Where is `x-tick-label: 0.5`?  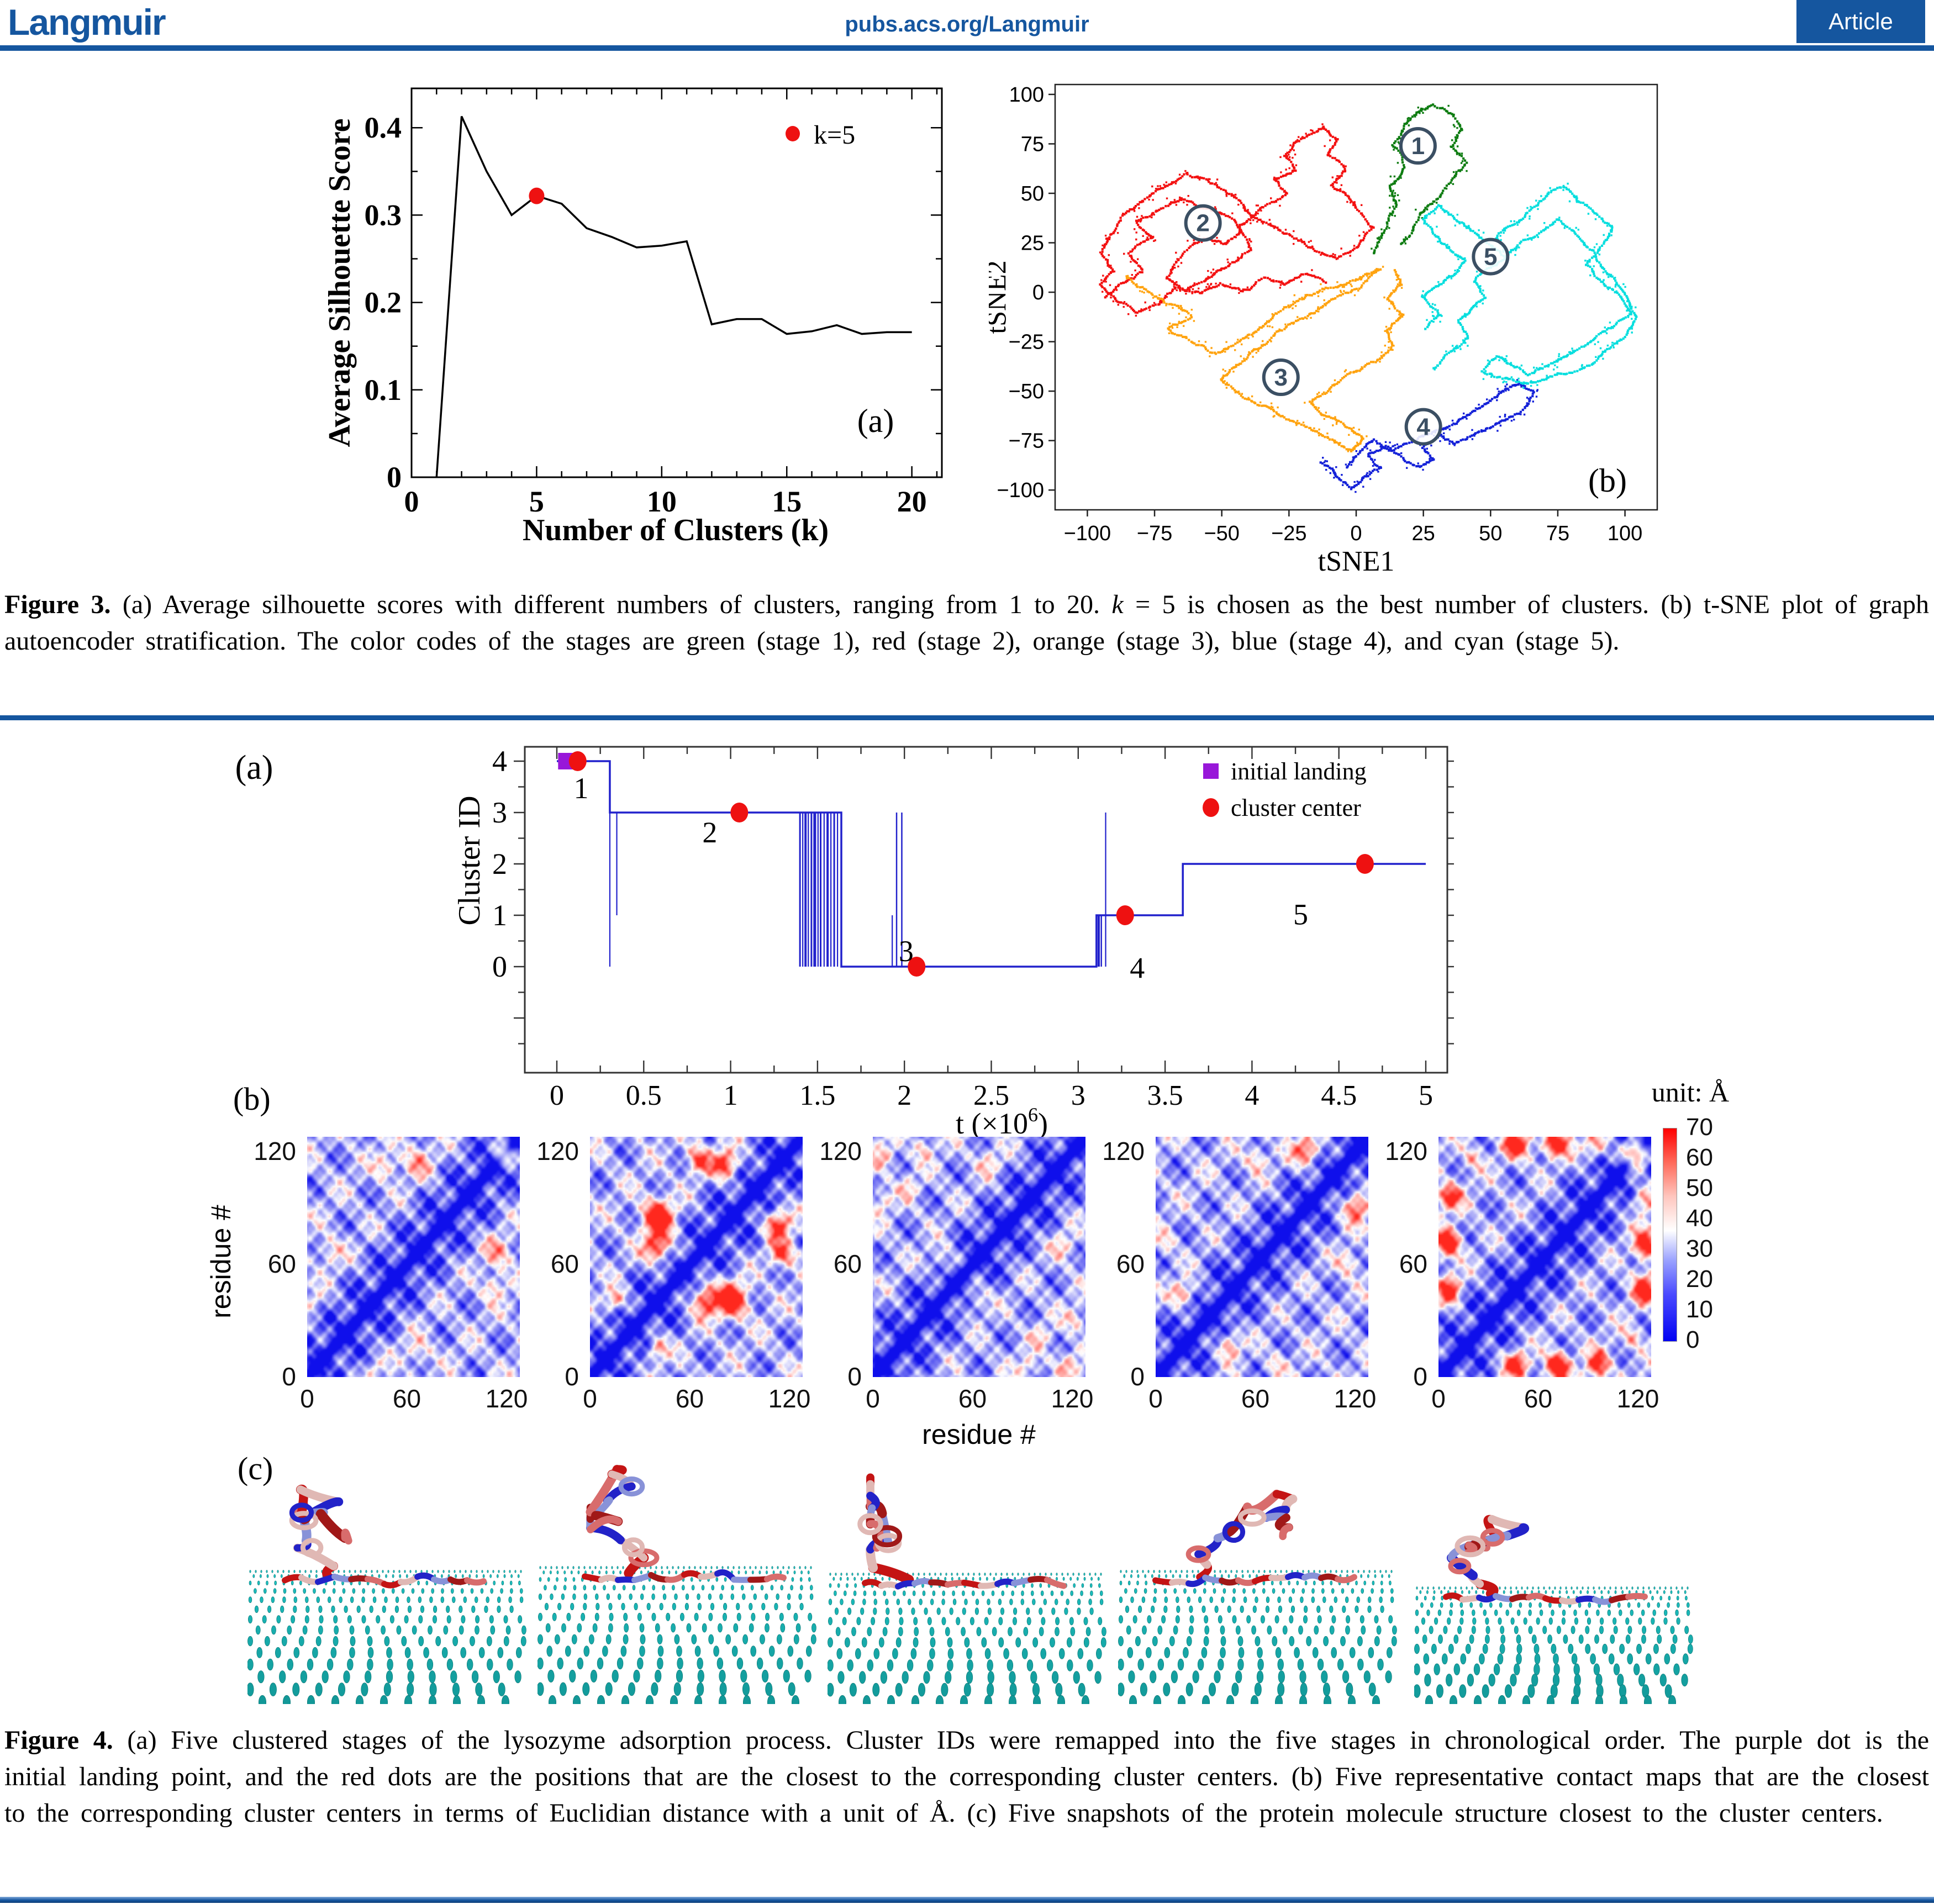 x-tick-label: 0.5 is located at coordinates (644, 1095).